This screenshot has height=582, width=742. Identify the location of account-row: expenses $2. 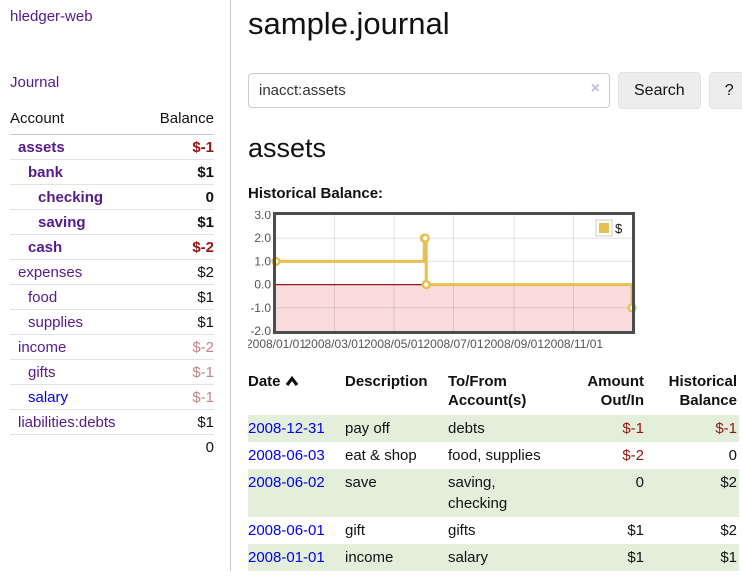
(112, 272).